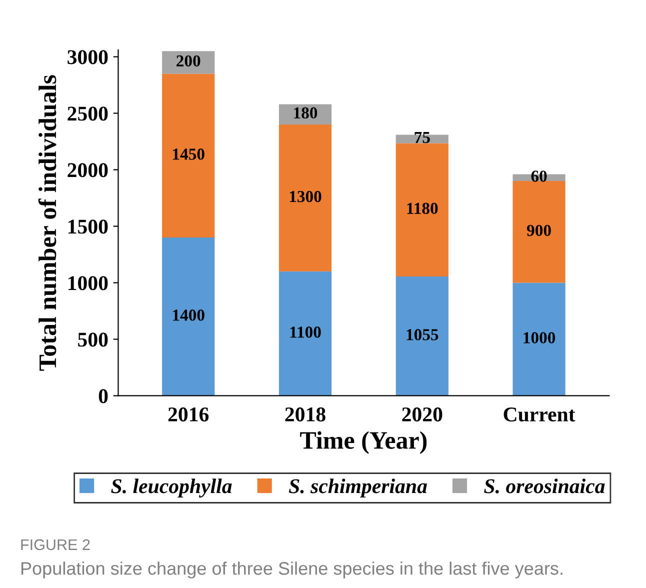 Image resolution: width=646 pixels, height=588 pixels. I want to click on legend-label: S. leucophylla, so click(171, 488).